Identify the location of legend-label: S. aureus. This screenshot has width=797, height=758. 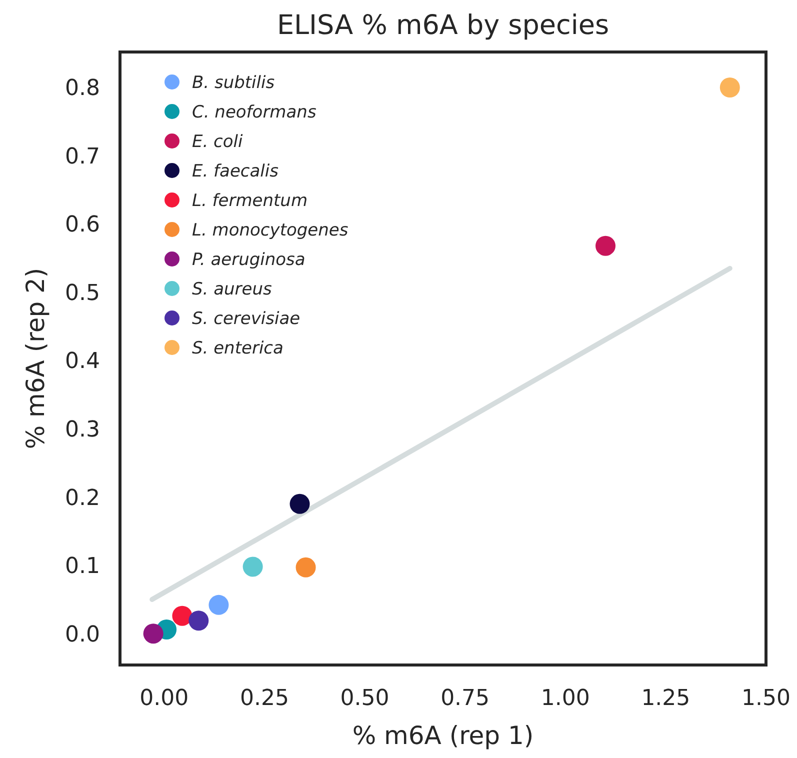
(232, 289).